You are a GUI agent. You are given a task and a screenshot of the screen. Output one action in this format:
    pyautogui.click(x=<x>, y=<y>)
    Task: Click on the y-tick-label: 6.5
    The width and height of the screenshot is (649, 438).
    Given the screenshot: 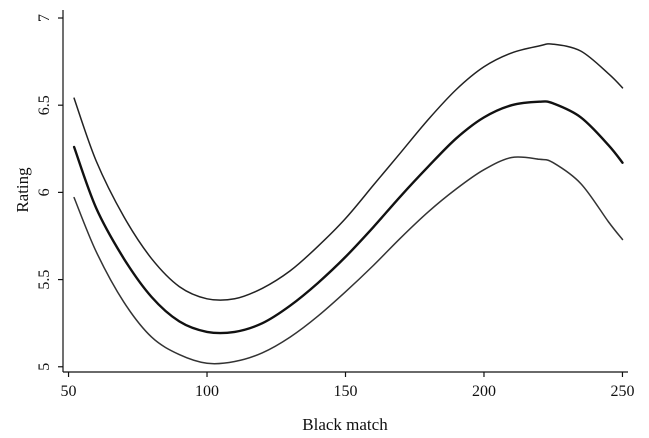 What is the action you would take?
    pyautogui.click(x=44, y=105)
    